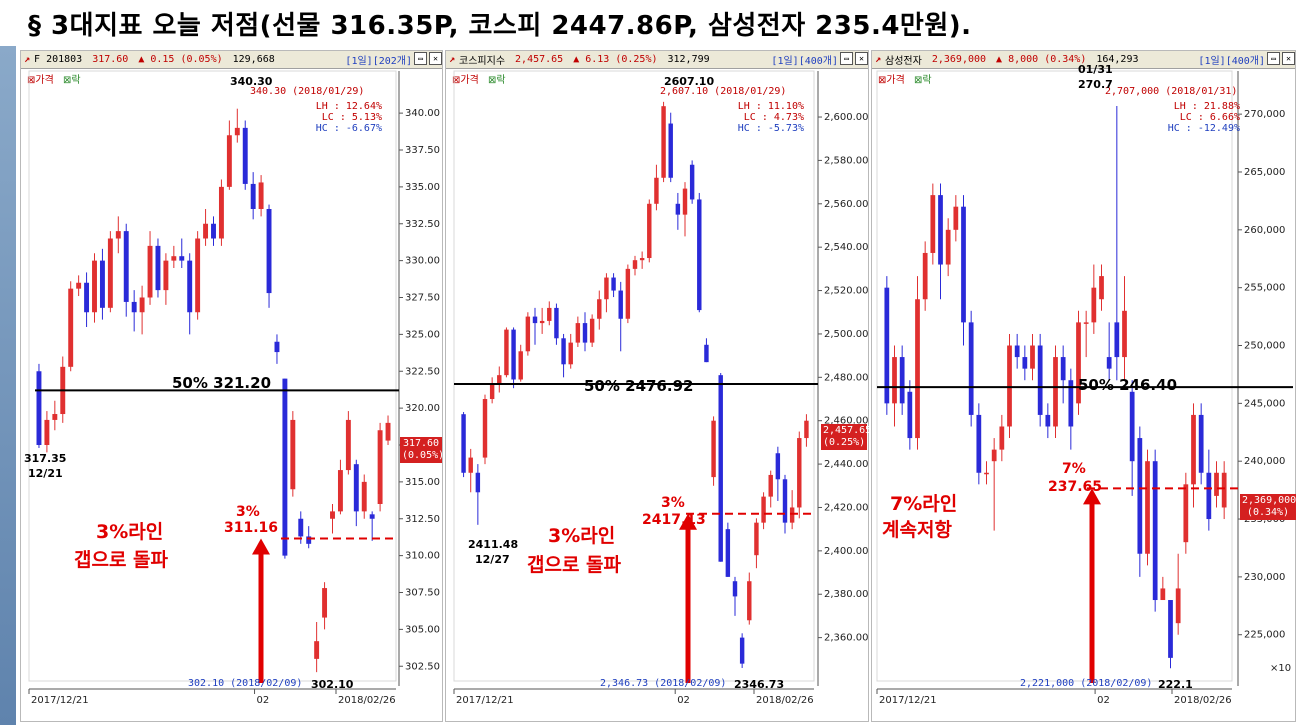 This screenshot has height=725, width=1302. I want to click on stat-lc: LC : 4.73%, so click(773, 117).